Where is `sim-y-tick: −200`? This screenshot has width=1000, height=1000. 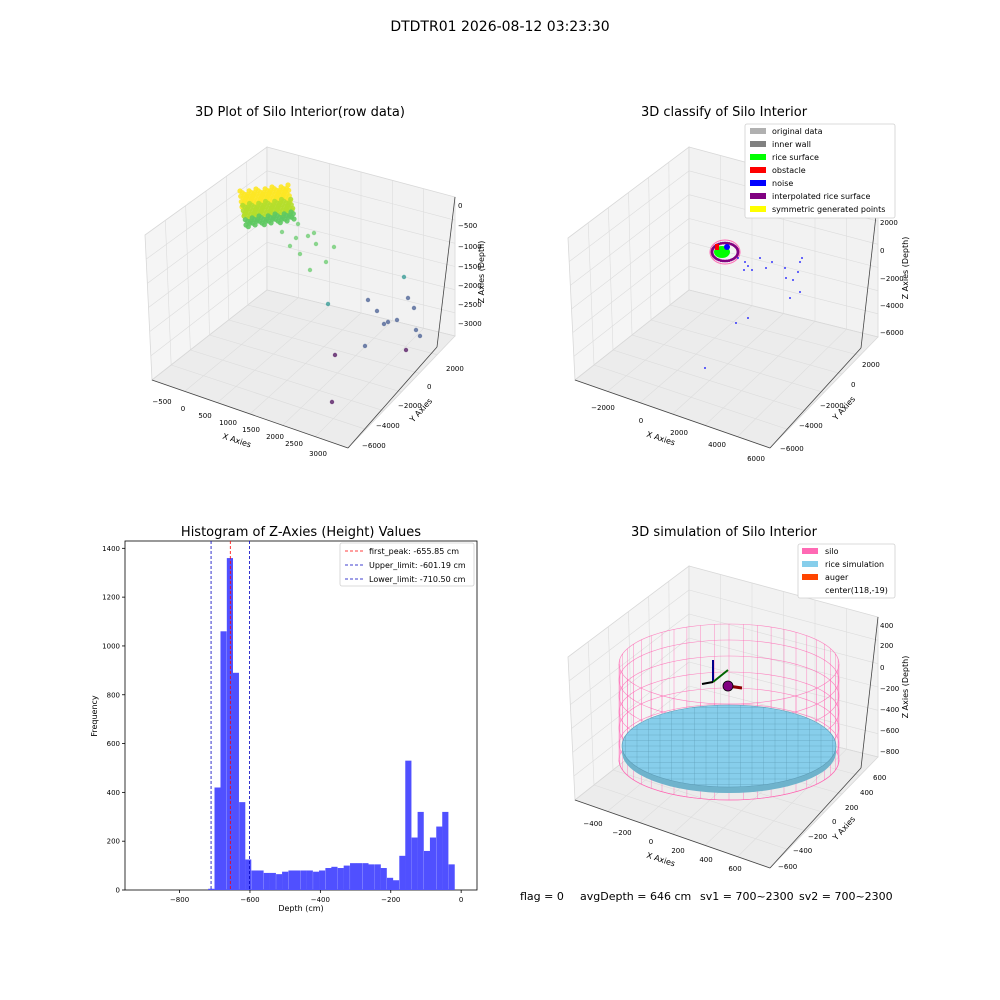 sim-y-tick: −200 is located at coordinates (817, 837).